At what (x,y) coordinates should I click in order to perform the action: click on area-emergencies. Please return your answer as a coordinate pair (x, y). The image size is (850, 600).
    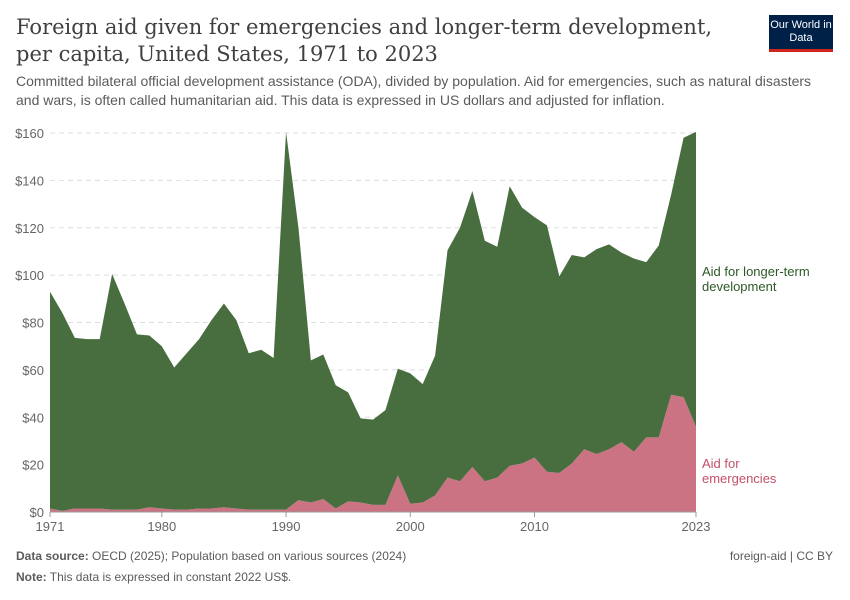
    Looking at the image, I should click on (373, 453).